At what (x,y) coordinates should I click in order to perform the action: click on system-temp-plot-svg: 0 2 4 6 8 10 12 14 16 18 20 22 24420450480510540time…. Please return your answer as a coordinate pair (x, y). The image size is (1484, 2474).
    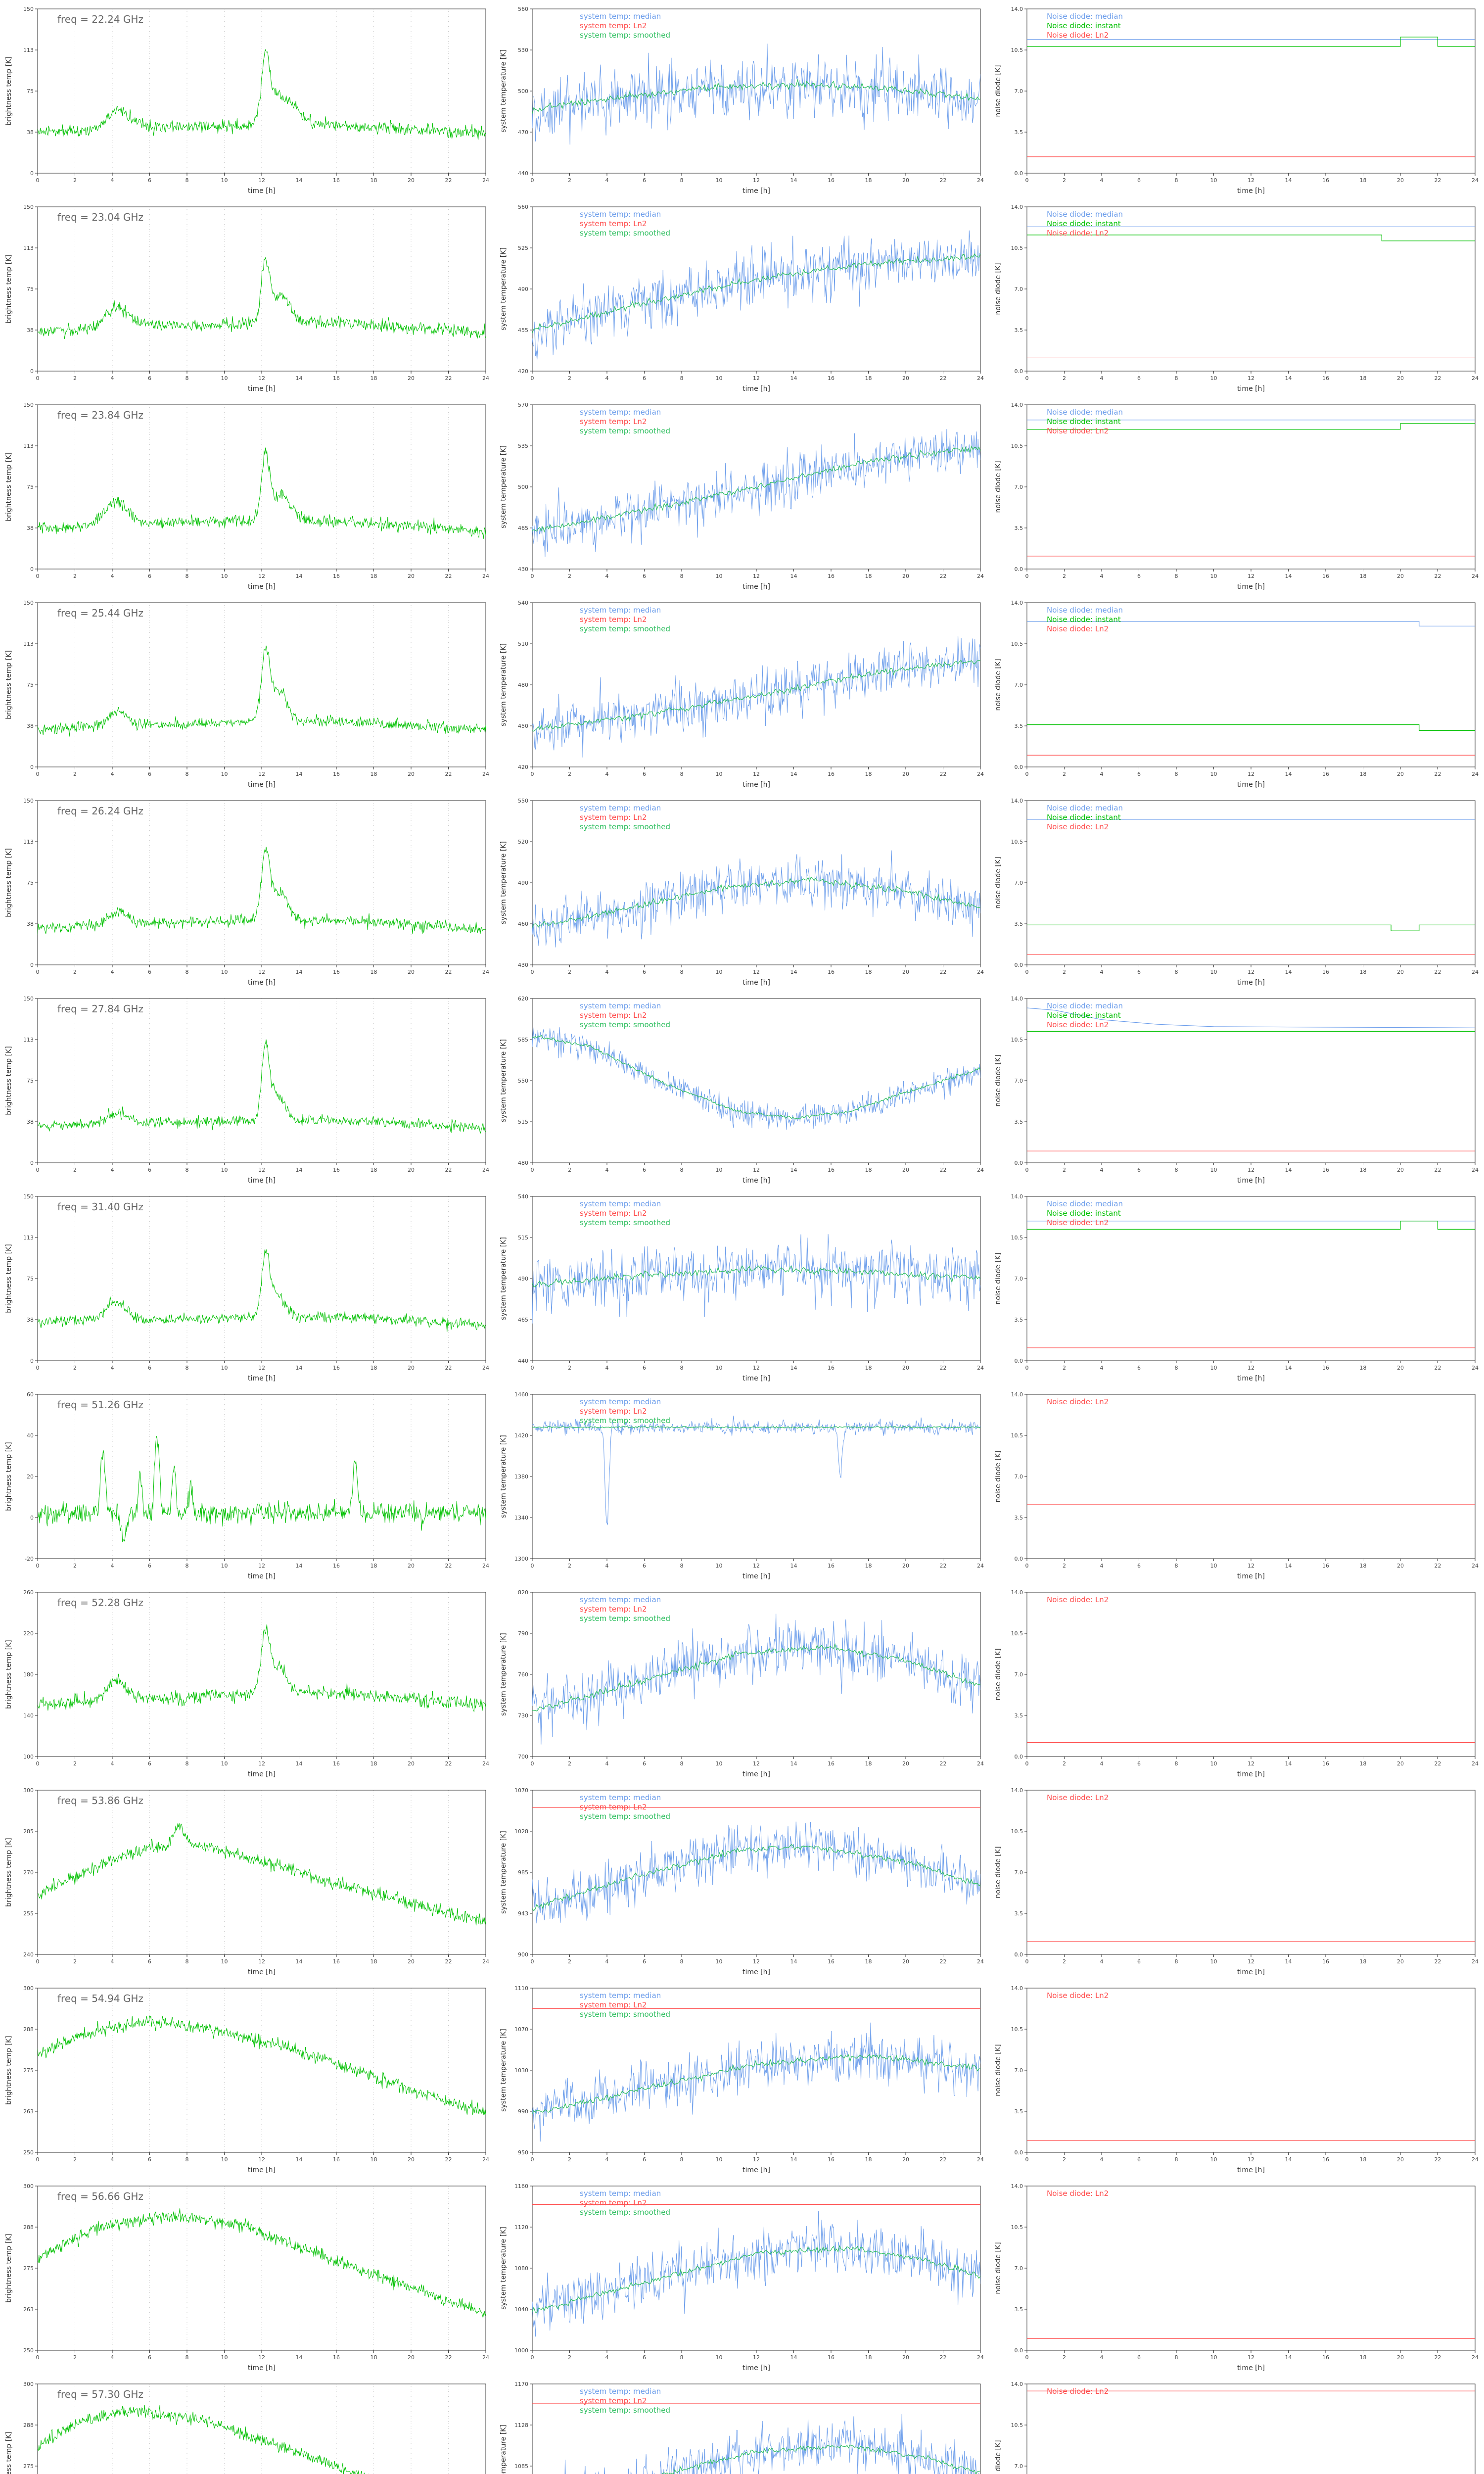
    Looking at the image, I should click on (742, 695).